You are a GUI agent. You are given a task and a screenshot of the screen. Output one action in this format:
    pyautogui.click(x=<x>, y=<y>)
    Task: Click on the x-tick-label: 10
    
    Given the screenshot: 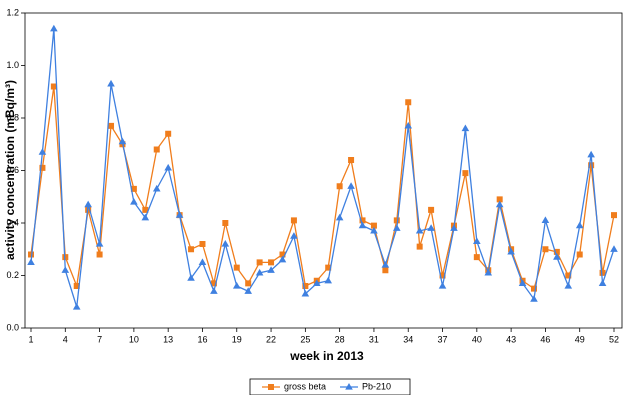 What is the action you would take?
    pyautogui.click(x=134, y=339)
    